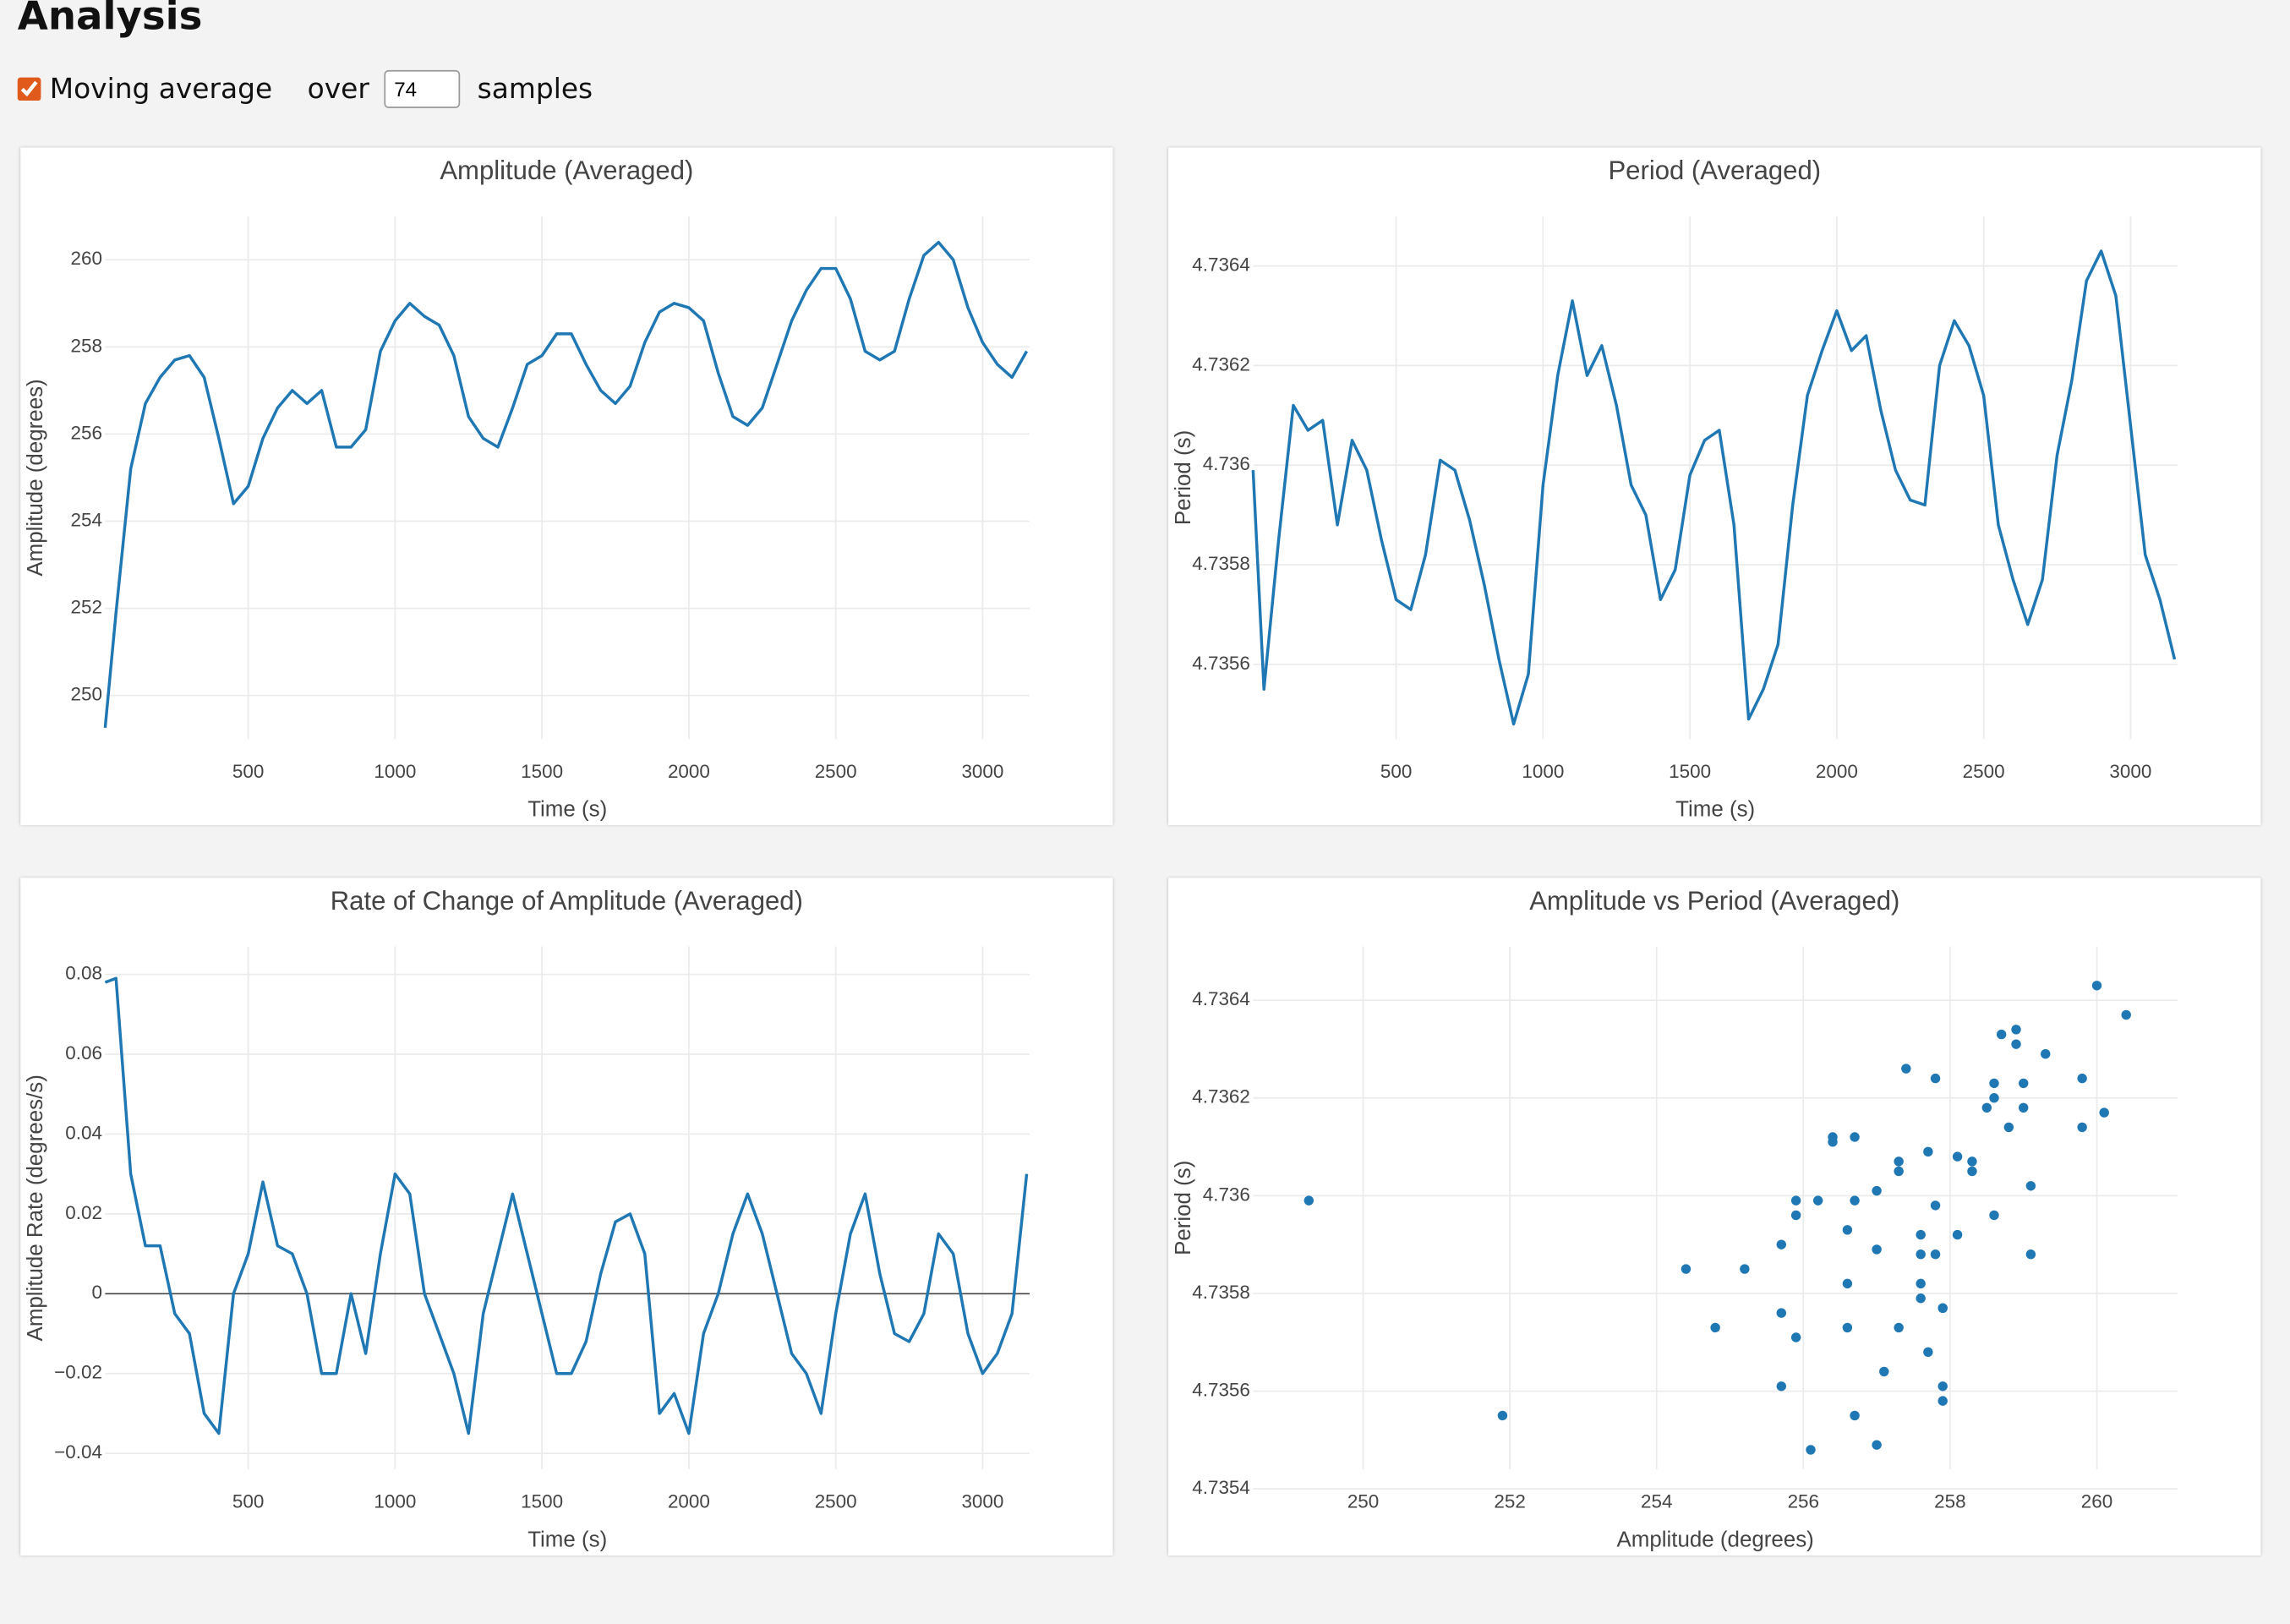  What do you see at coordinates (83, 1132) in the screenshot?
I see `y-tick-label: 0.04` at bounding box center [83, 1132].